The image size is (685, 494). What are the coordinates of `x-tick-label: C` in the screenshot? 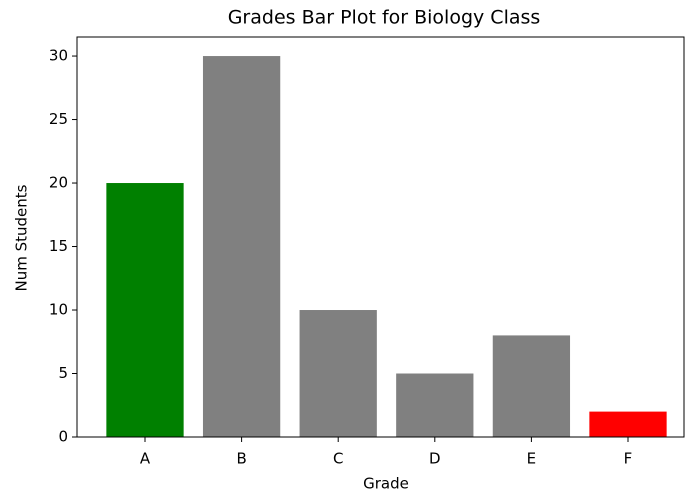 It's located at (338, 459).